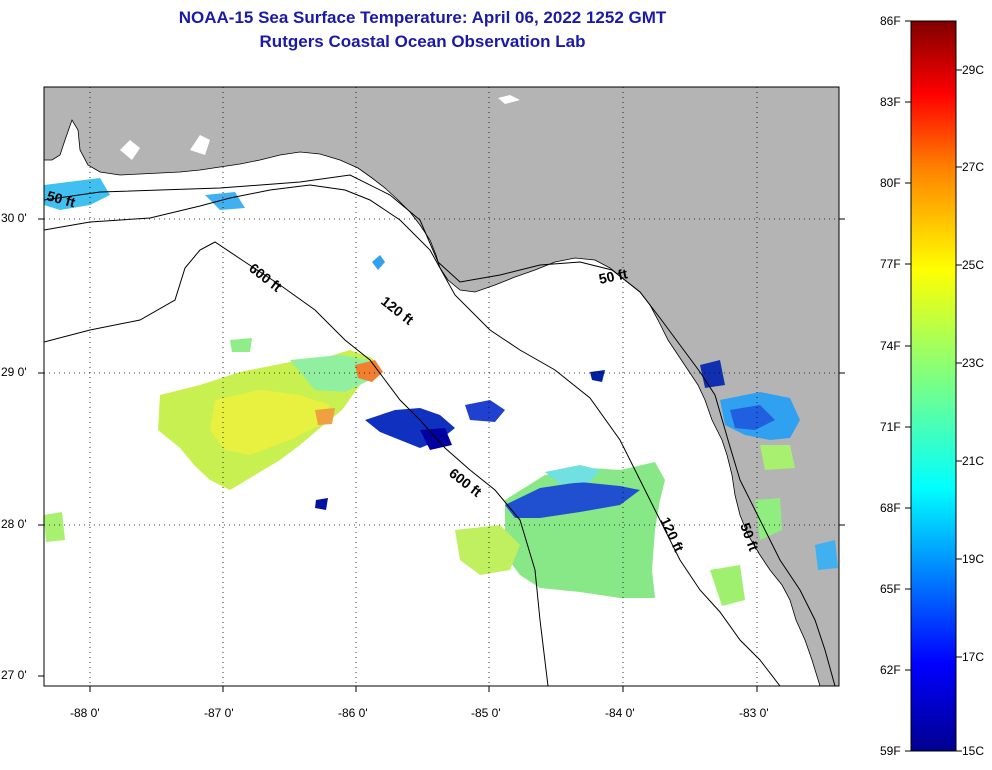  I want to click on colorbar-c-label: 19C, so click(973, 559).